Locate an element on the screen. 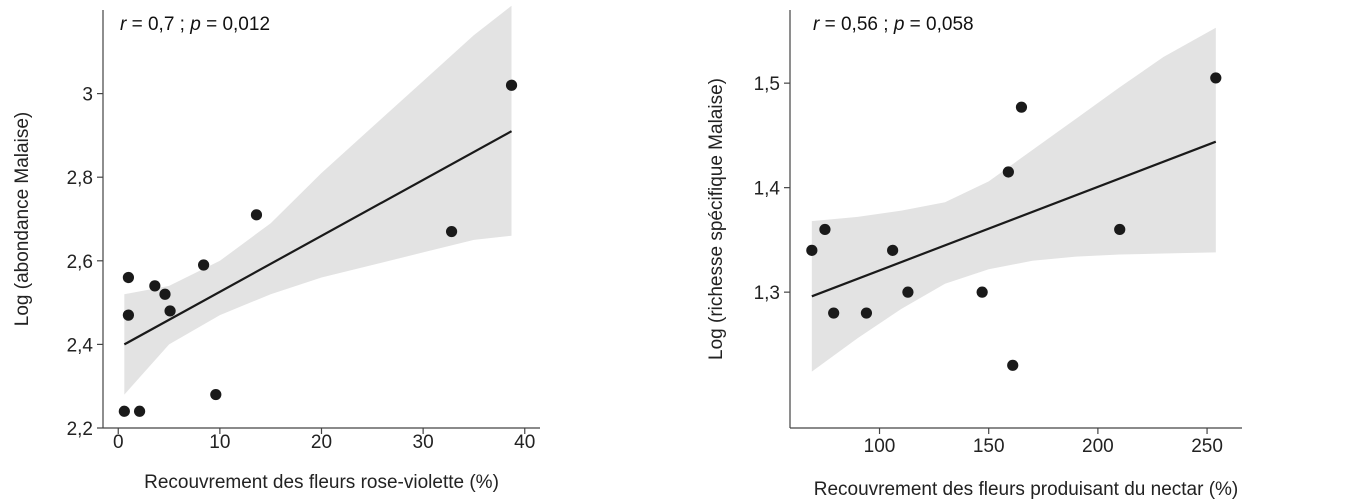 The width and height of the screenshot is (1348, 502). x-tick-label: 150 is located at coordinates (989, 446).